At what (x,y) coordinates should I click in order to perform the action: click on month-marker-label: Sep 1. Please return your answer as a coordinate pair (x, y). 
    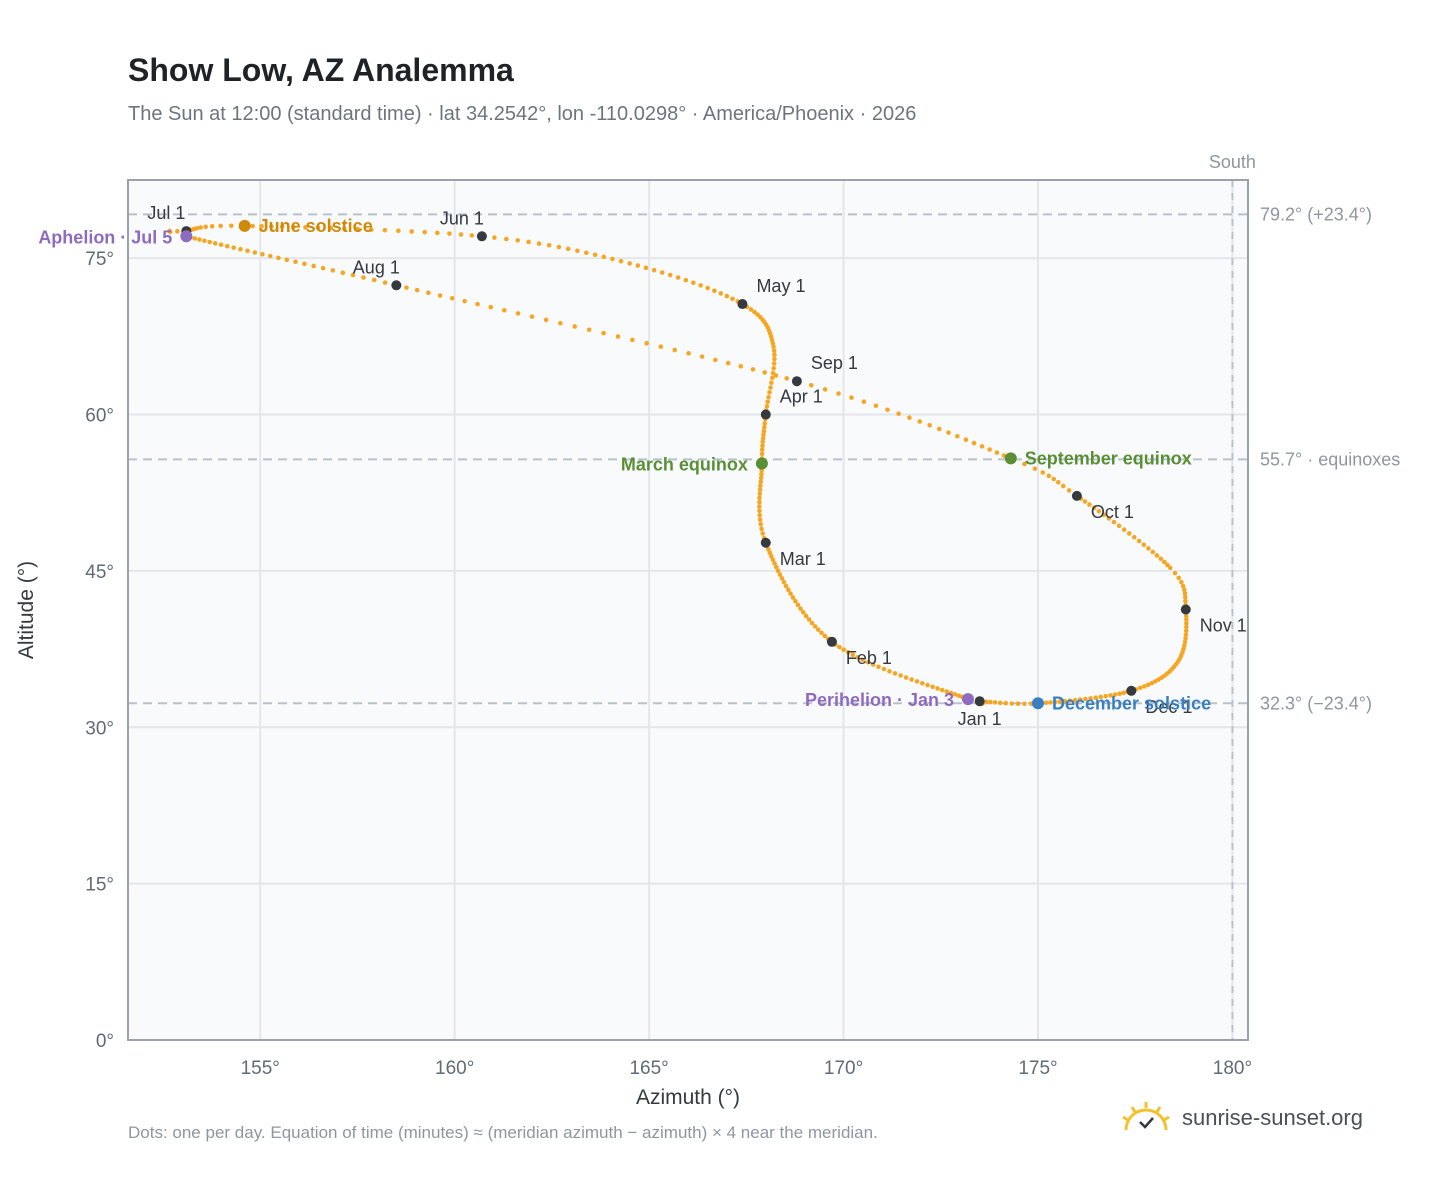
    Looking at the image, I should click on (834, 363).